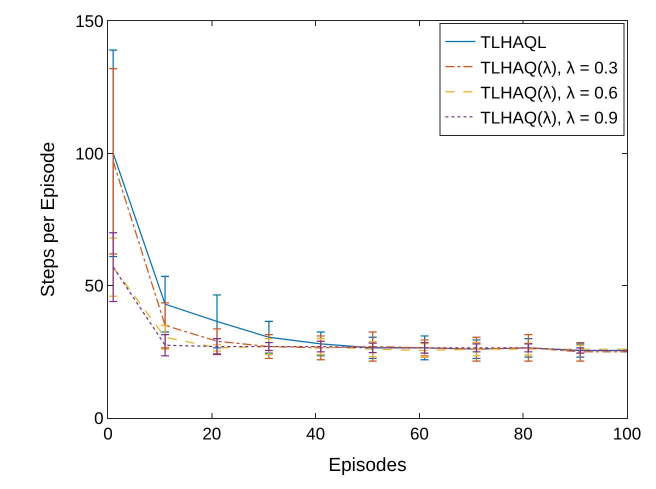  What do you see at coordinates (316, 434) in the screenshot?
I see `x-tick-label: 40` at bounding box center [316, 434].